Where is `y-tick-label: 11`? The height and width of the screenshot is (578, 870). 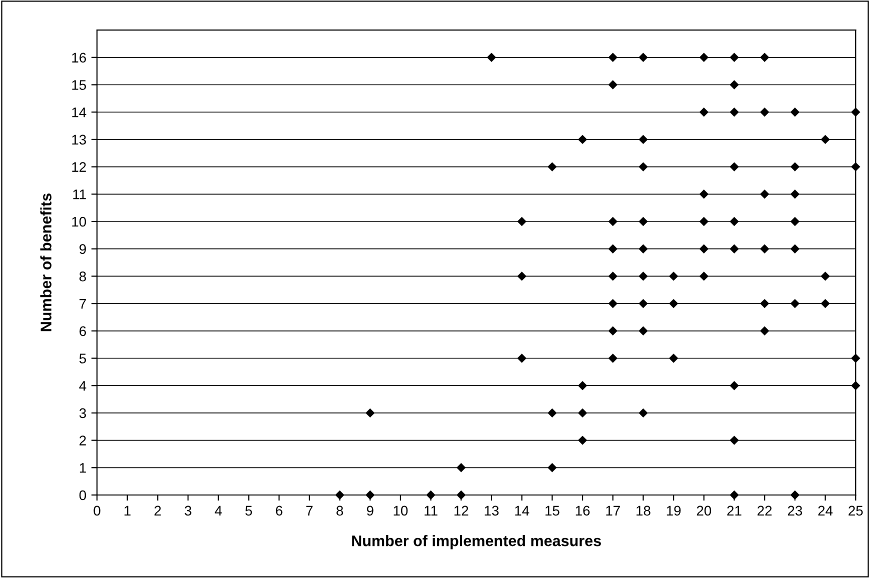 y-tick-label: 11 is located at coordinates (79, 195).